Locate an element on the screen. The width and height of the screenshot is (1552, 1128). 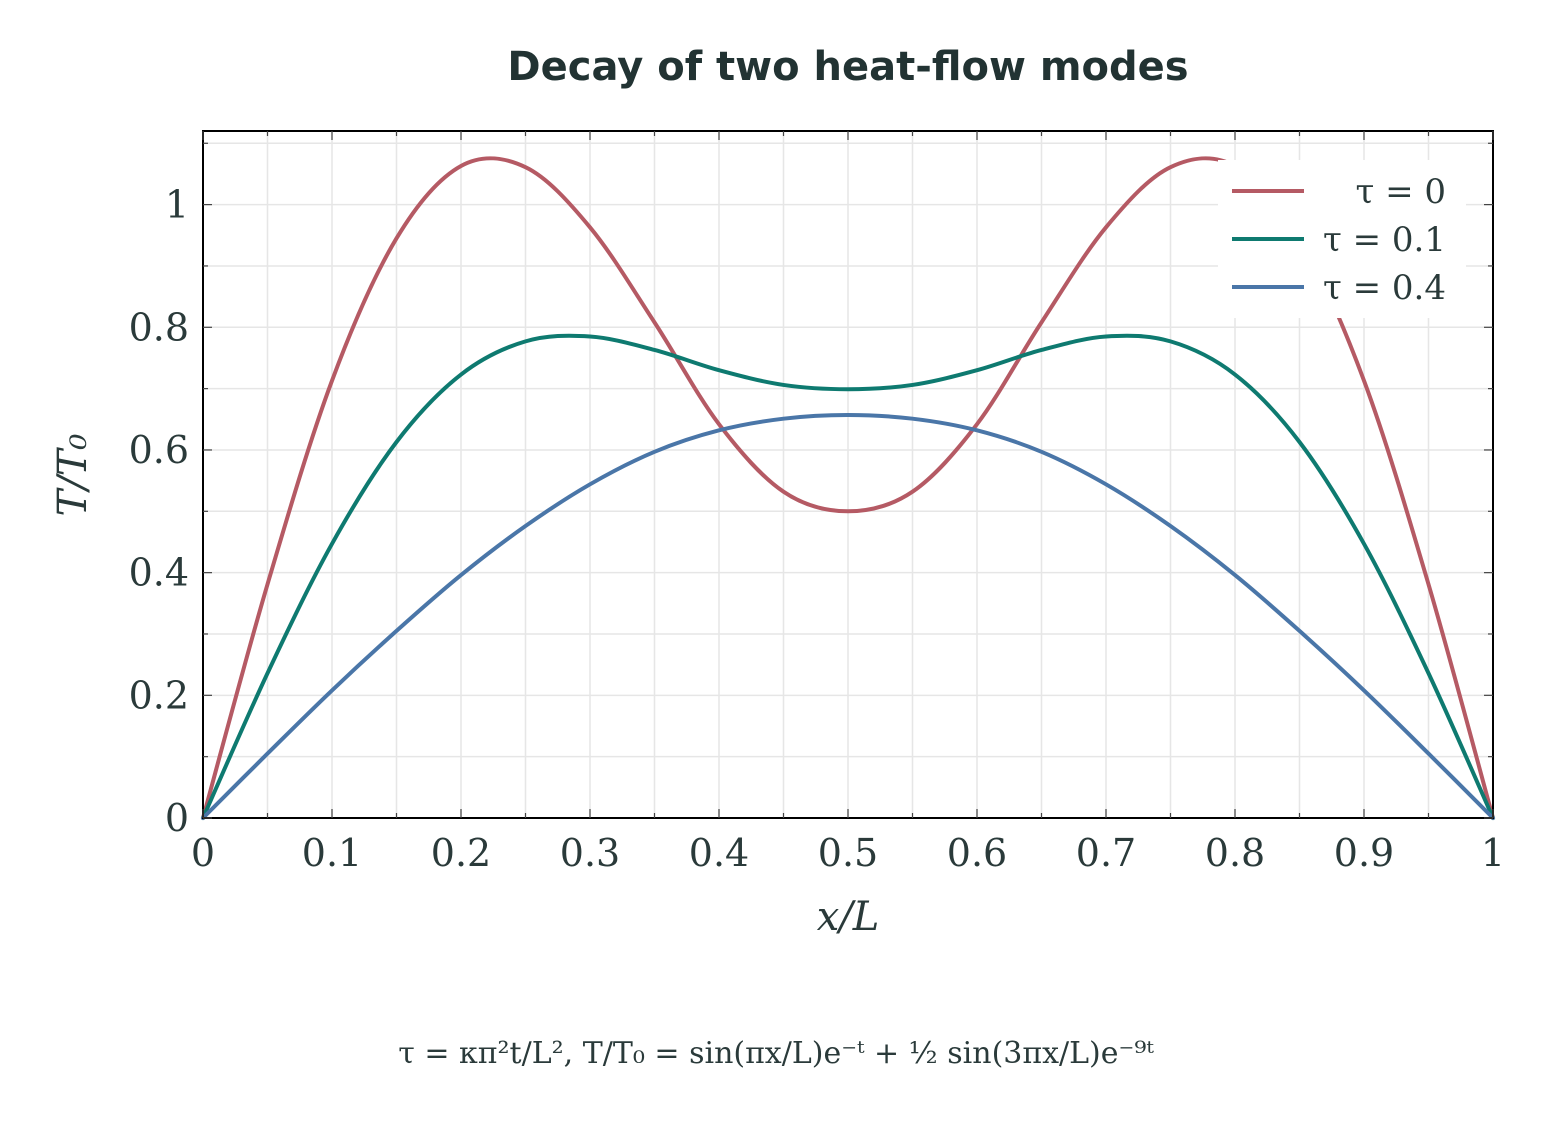
chart-title: Decay of two heat-flow modes is located at coordinates (847, 67).